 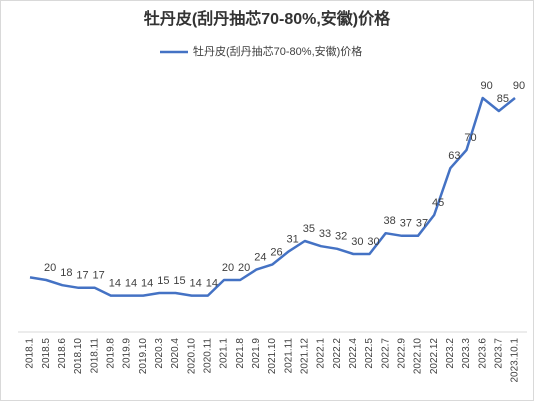 I want to click on x-tick-label: 2018.10, so click(x=78, y=356).